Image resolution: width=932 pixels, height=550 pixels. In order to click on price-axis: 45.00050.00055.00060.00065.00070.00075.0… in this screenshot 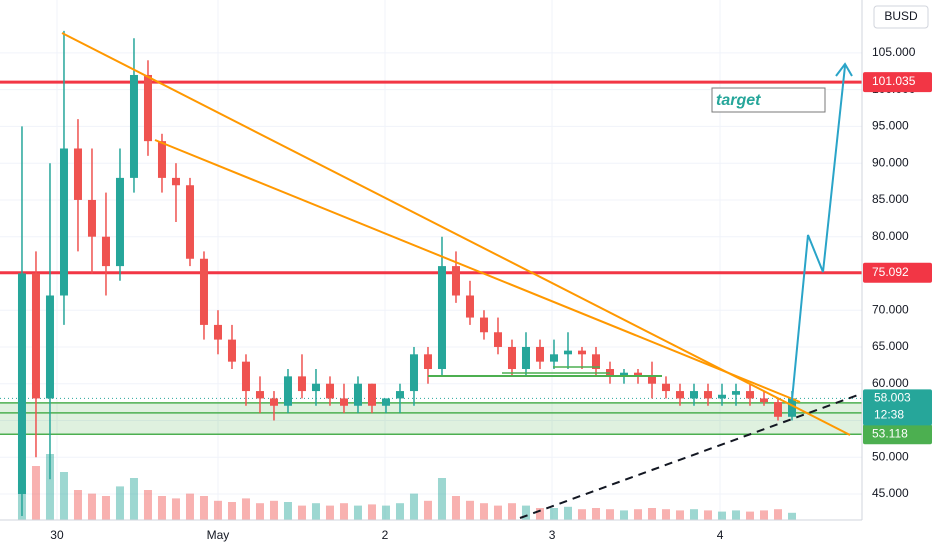, I will do `click(897, 272)`.